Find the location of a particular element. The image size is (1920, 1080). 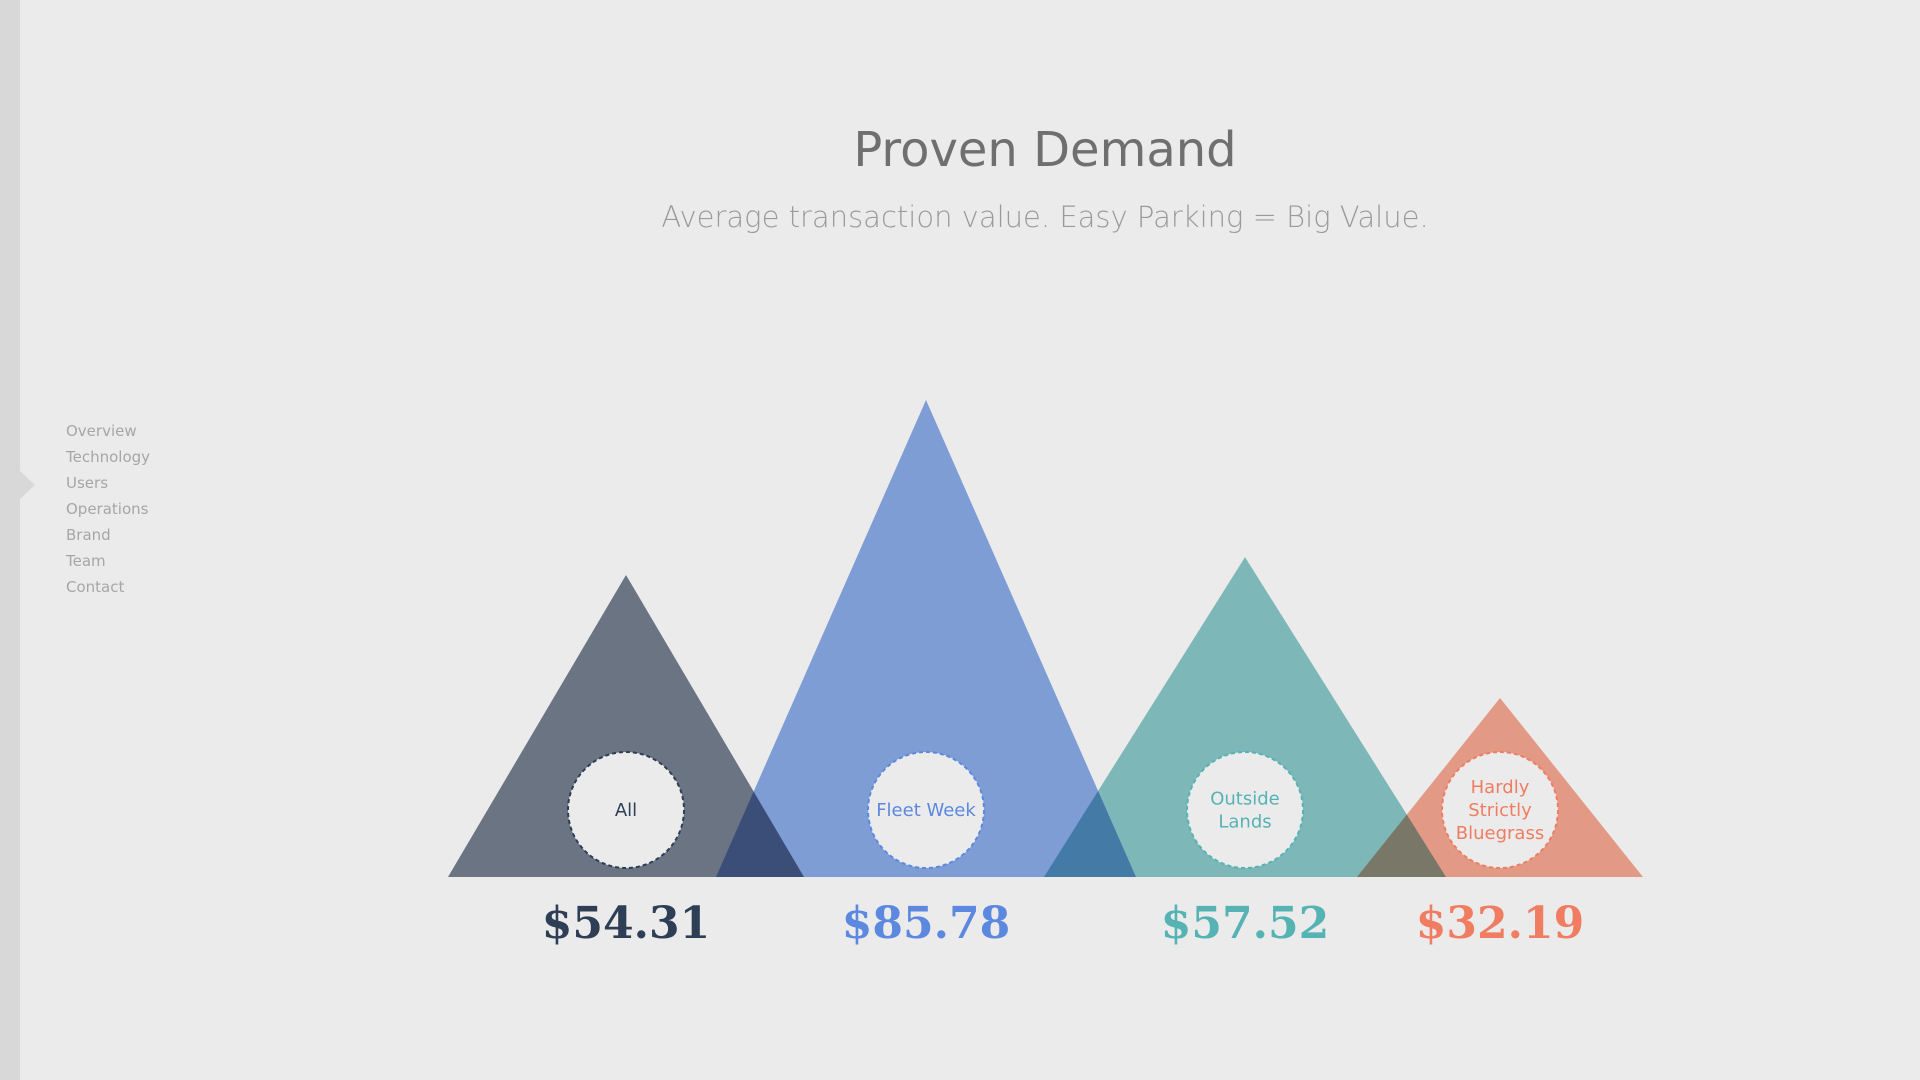

nav-item-operations: Operations is located at coordinates (107, 509).